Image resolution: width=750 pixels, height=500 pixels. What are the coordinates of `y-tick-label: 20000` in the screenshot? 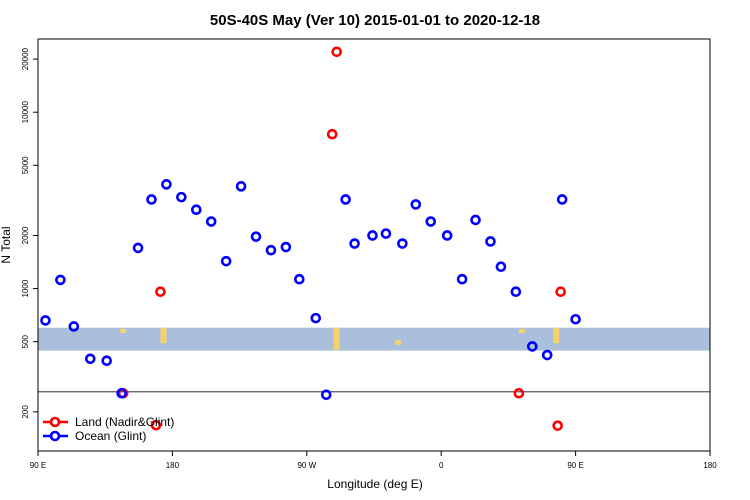 It's located at (25, 58).